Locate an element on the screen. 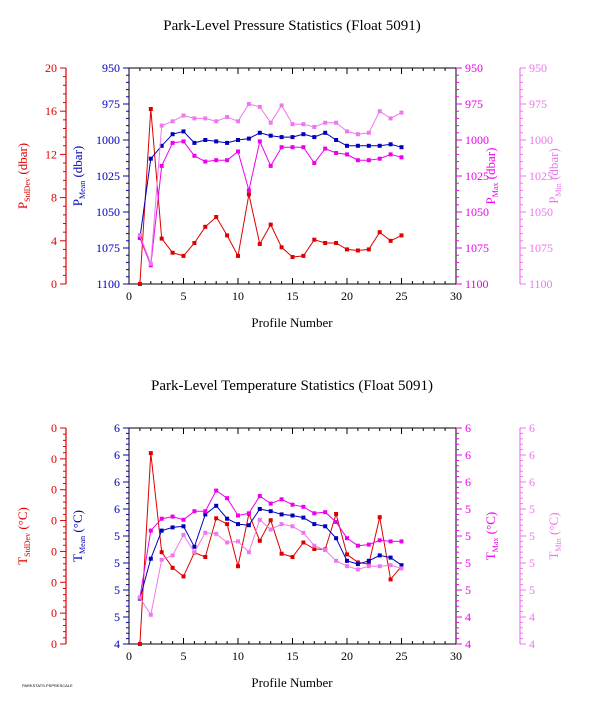 The image size is (602, 706). temperature-max-tick-label: 6 is located at coordinates (468, 455).